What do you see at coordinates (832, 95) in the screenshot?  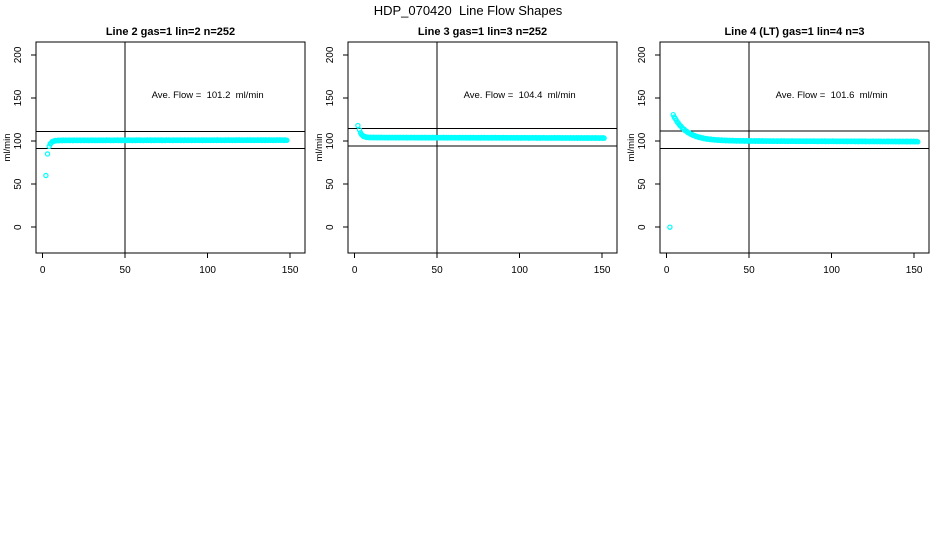 I see `ave-flow-annotation: Ave. Flow = 101.6 ml/min` at bounding box center [832, 95].